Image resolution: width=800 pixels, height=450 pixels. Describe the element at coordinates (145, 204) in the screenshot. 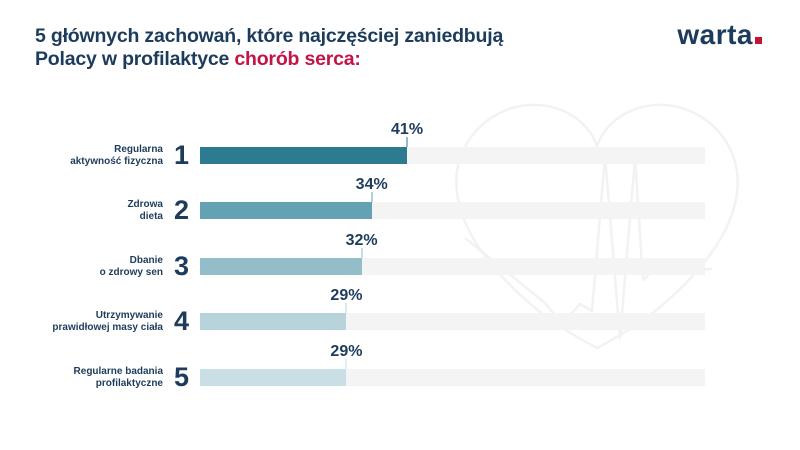

I see `category-label-line1: Zdrowa` at that location.